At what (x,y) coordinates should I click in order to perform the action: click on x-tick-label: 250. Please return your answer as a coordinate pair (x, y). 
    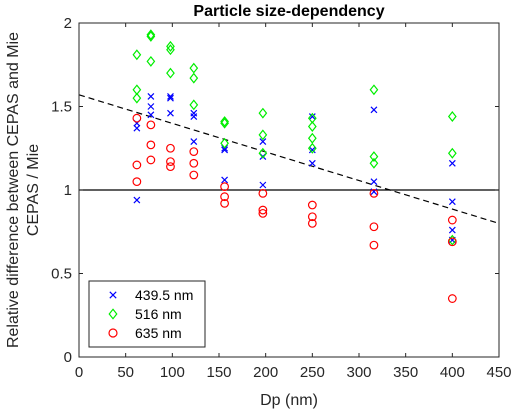
    Looking at the image, I should click on (312, 372).